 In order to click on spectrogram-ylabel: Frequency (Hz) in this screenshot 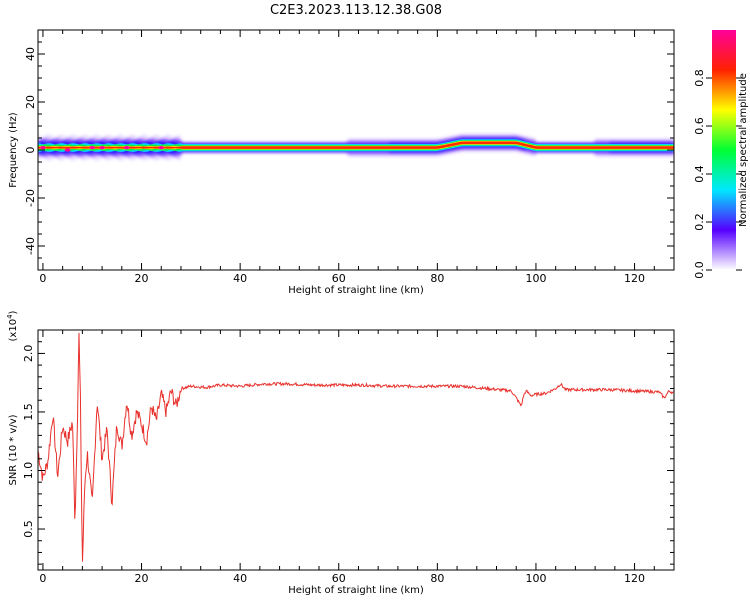, I will do `click(13, 150)`.